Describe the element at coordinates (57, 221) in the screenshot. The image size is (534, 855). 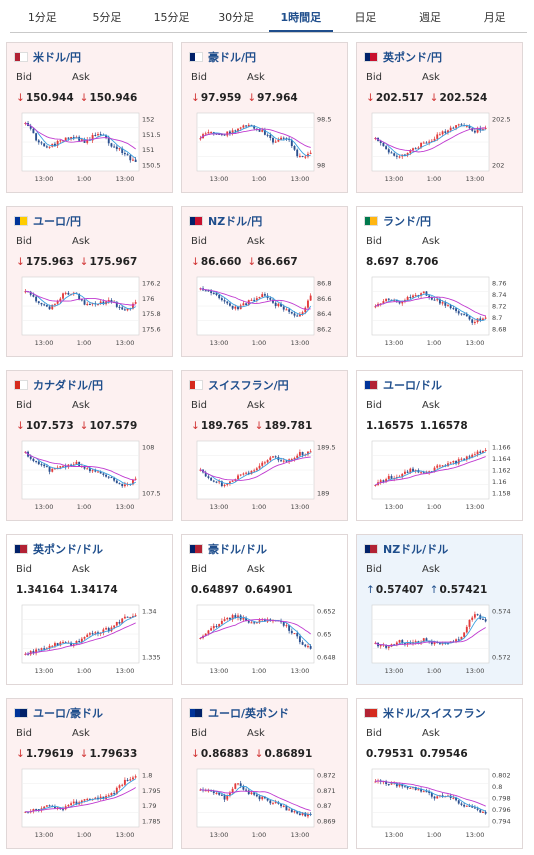
I see `pair-name: ユーロ/円` at that location.